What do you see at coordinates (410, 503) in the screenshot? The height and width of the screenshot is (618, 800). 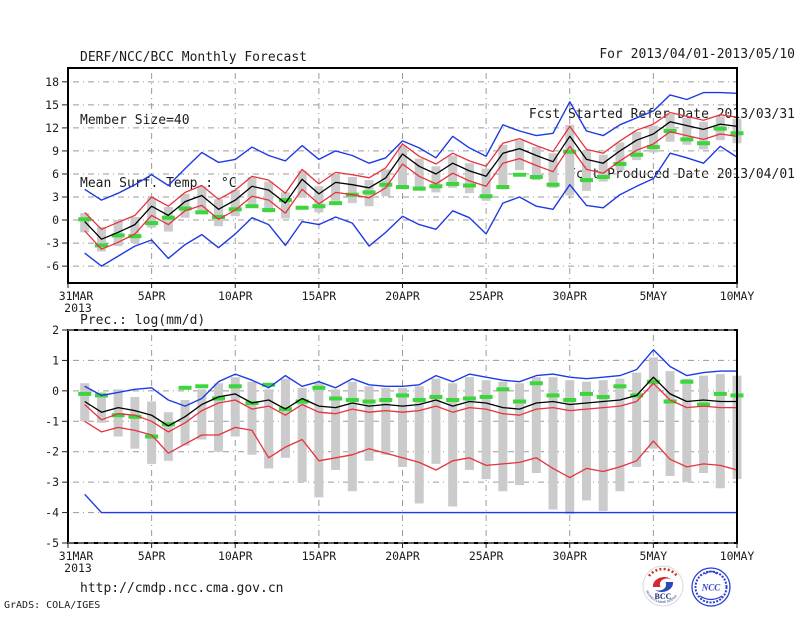 I see `precipitation-blue-min-line` at bounding box center [410, 503].